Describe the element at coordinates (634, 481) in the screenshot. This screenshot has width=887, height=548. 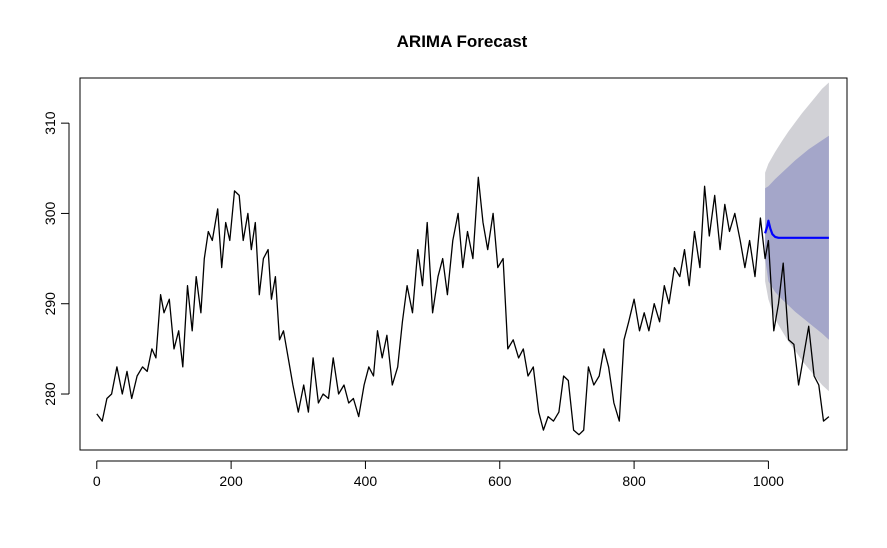
I see `x-tick-label: 800` at that location.